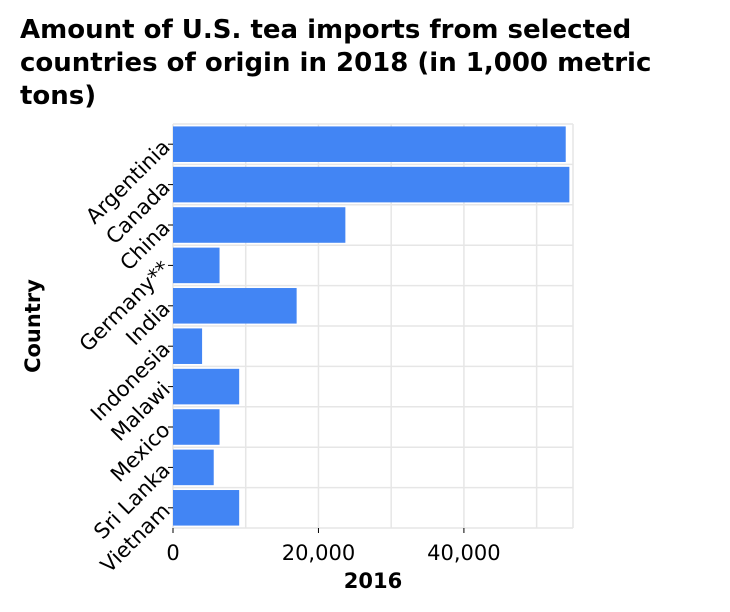  What do you see at coordinates (188, 346) in the screenshot?
I see `bar-indonesia` at bounding box center [188, 346].